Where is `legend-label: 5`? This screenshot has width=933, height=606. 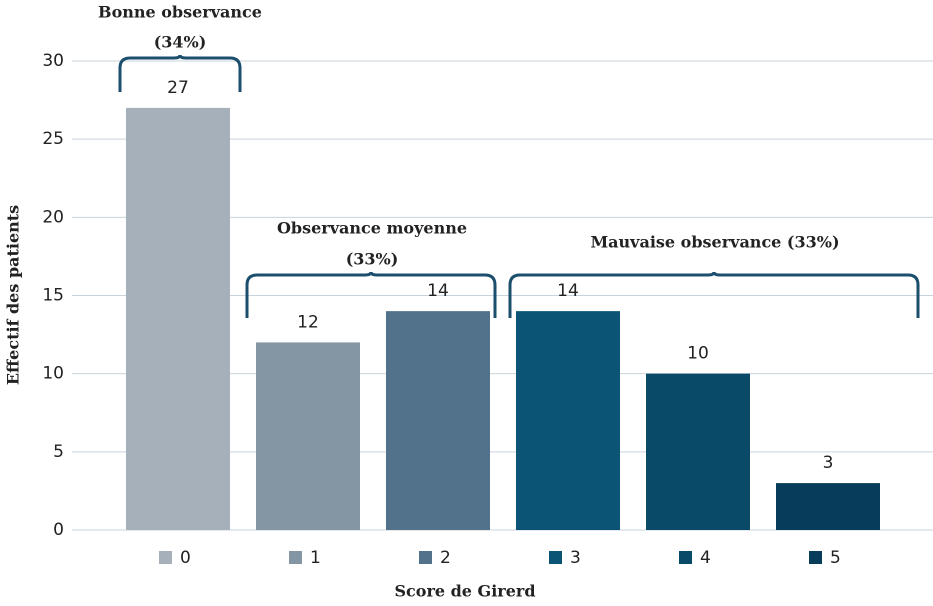 legend-label: 5 is located at coordinates (835, 558).